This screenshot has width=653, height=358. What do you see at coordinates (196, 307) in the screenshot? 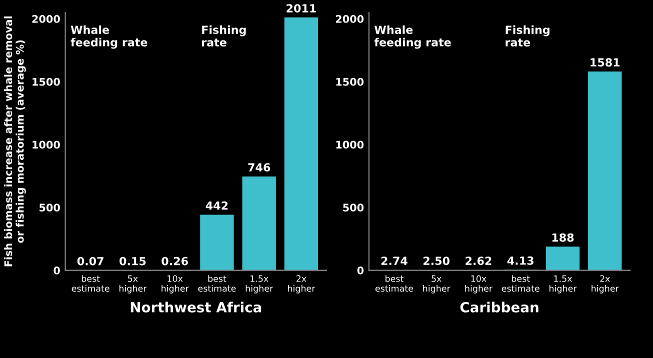
I see `x-axis-title: Northwest Africa` at bounding box center [196, 307].